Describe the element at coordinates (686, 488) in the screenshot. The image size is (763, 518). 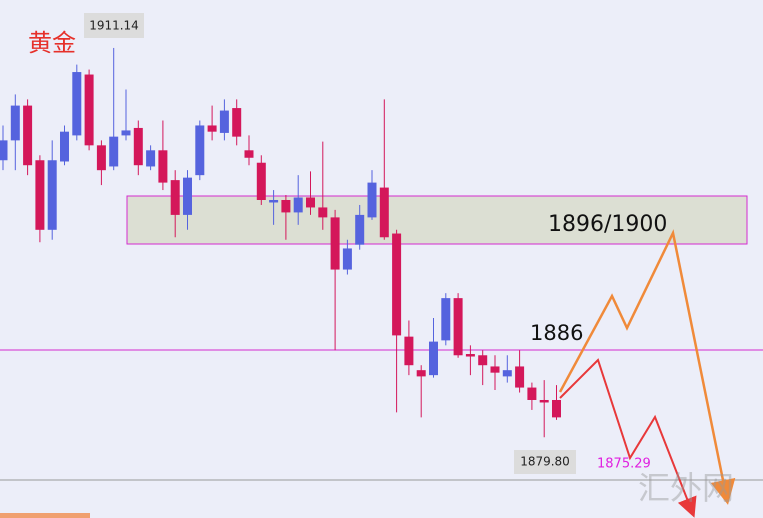
I see `watermark: 汇外网` at that location.